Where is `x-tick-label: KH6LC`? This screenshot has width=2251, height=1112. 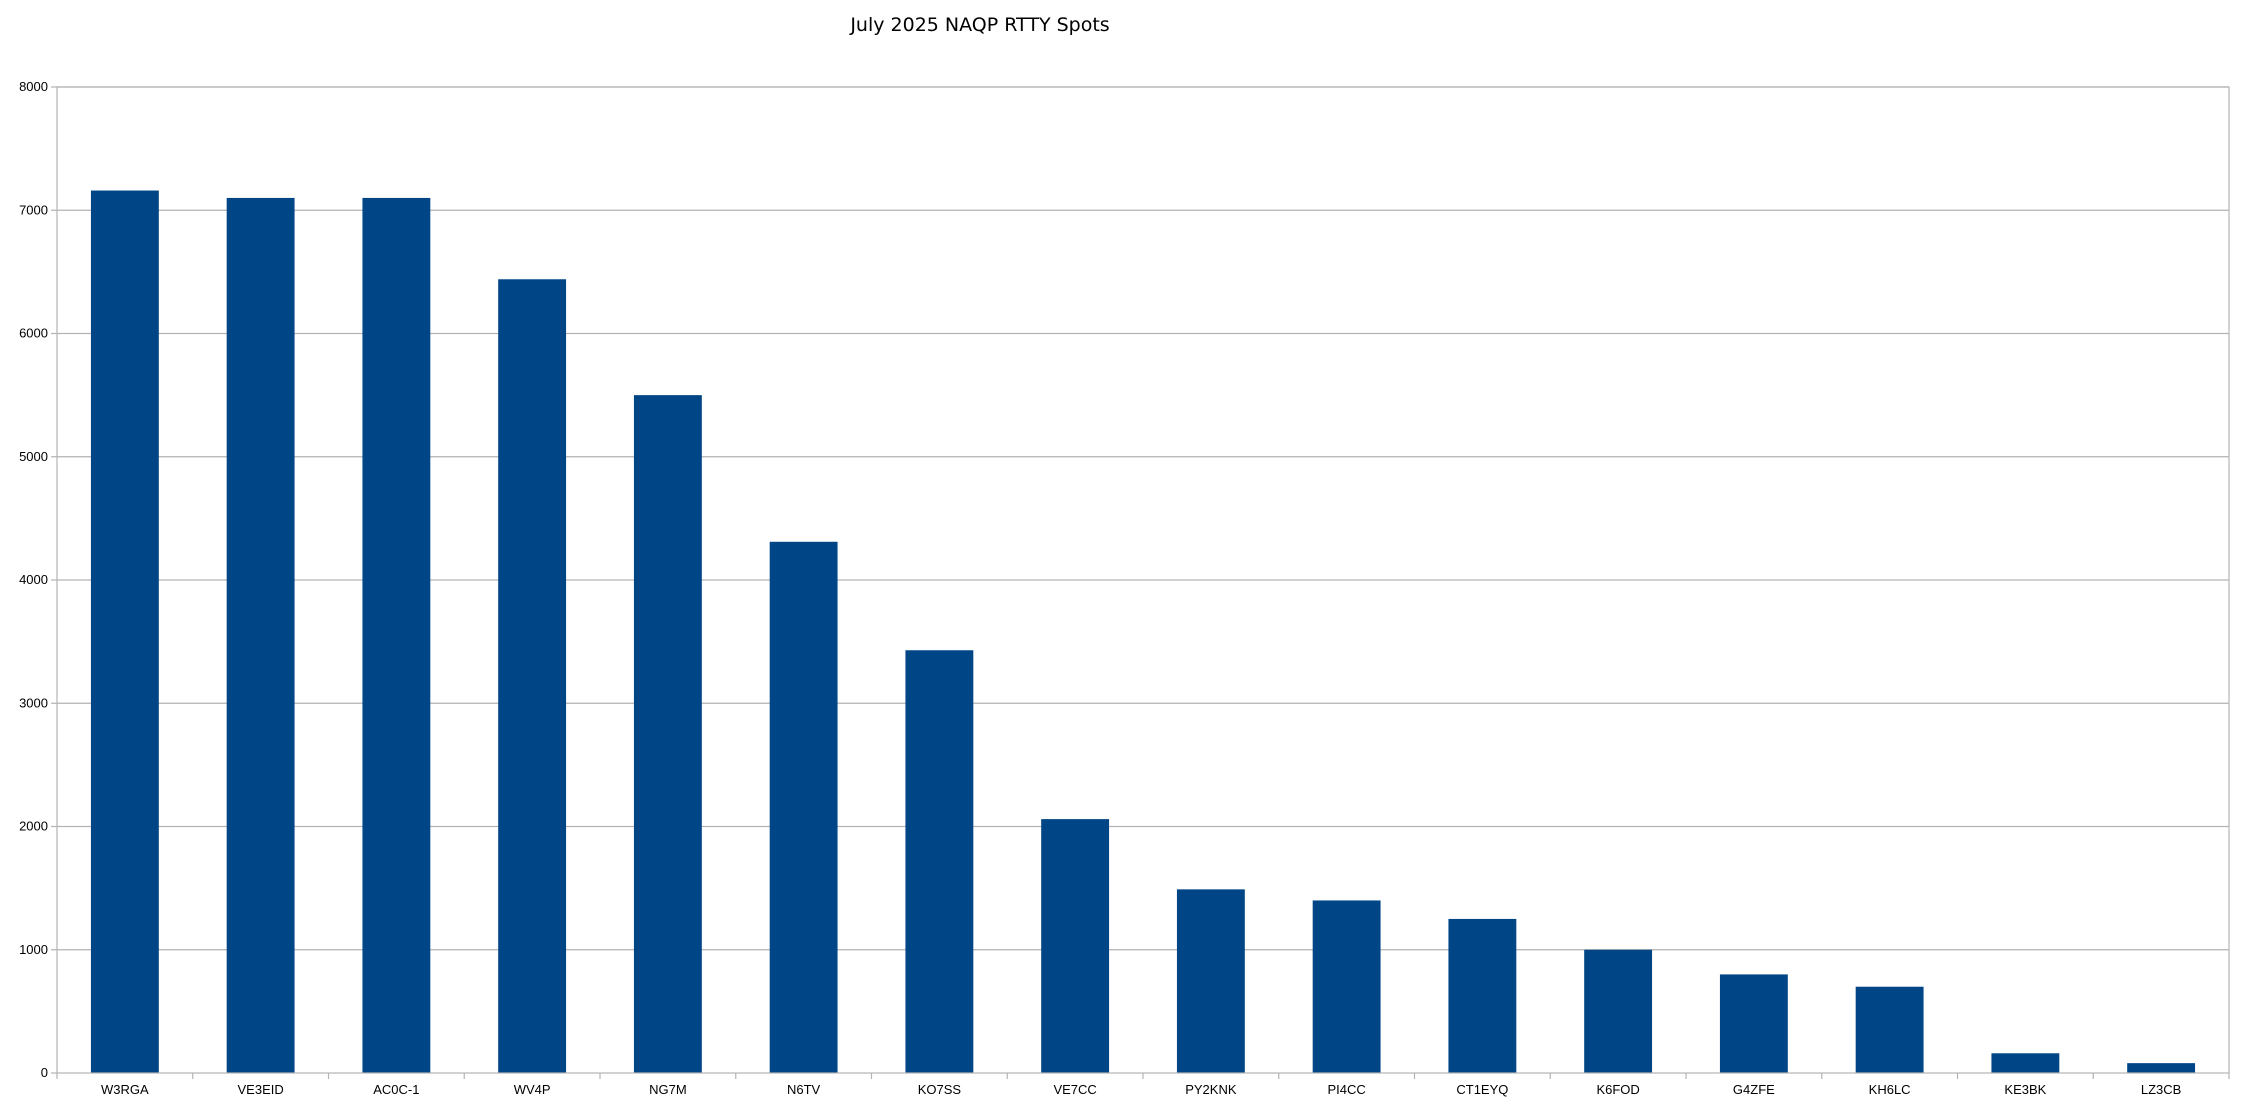
x-tick-label: KH6LC is located at coordinates (1890, 1089).